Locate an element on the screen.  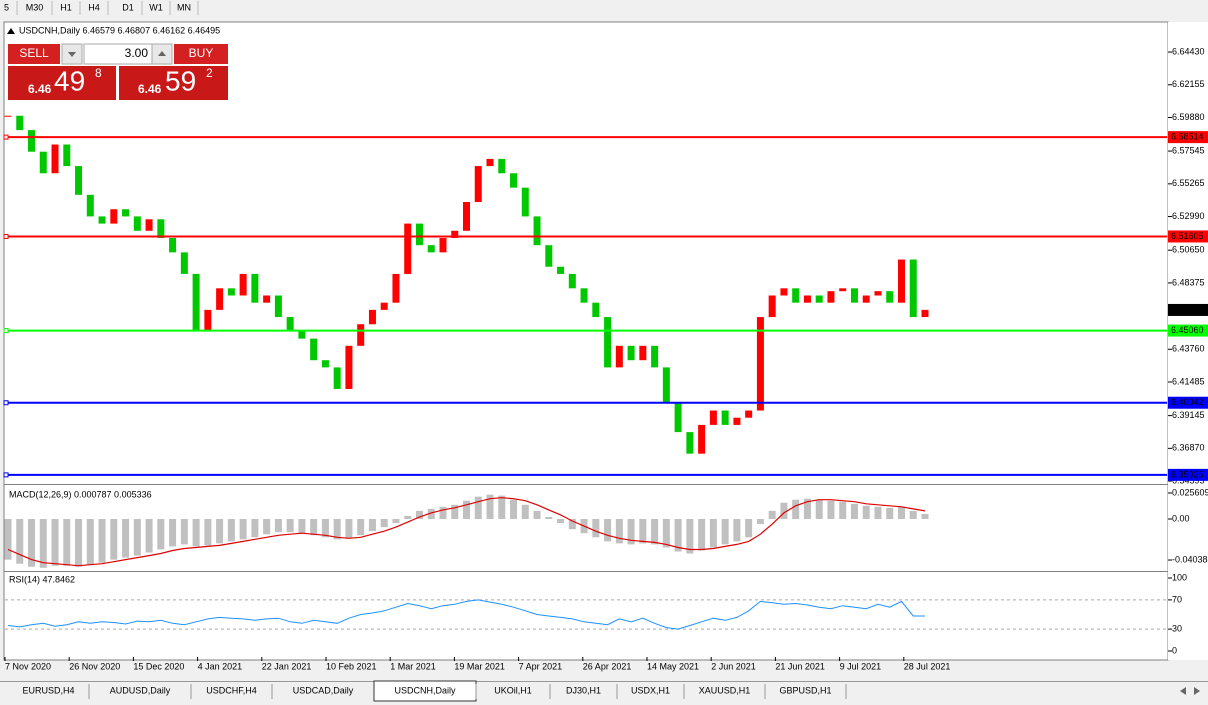
x-tick-label: 15 Dec 2020 is located at coordinates (158, 666).